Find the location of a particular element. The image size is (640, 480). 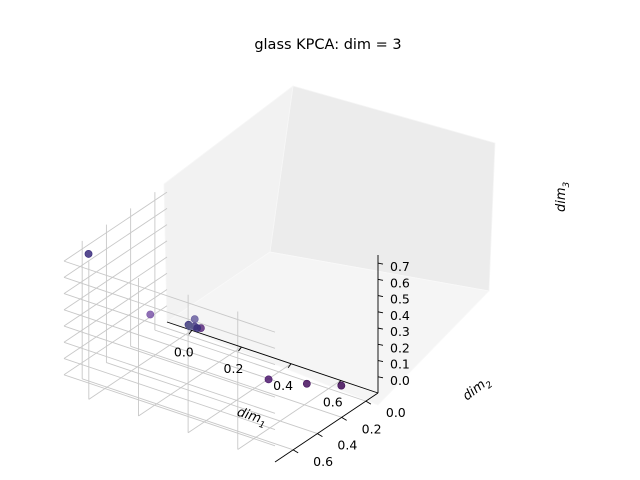

z-tick-label: 0.4 is located at coordinates (400, 315).